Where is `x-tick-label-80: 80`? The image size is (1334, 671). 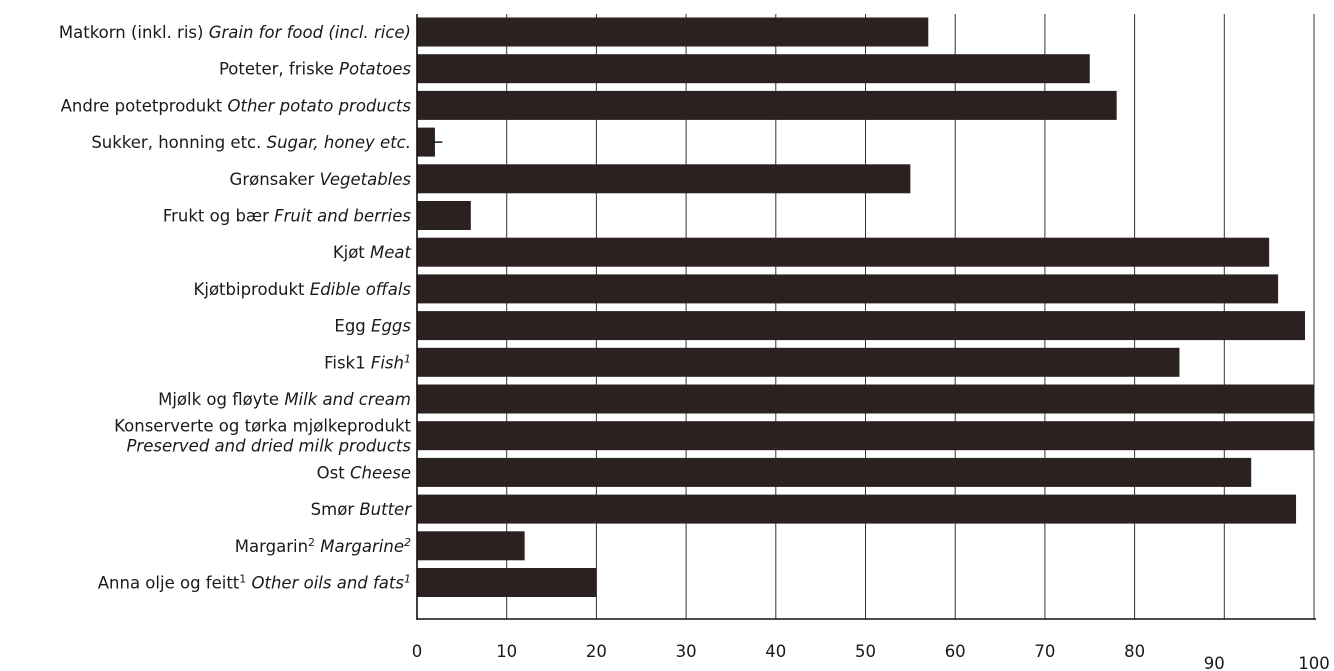 x-tick-label-80: 80 is located at coordinates (1134, 651).